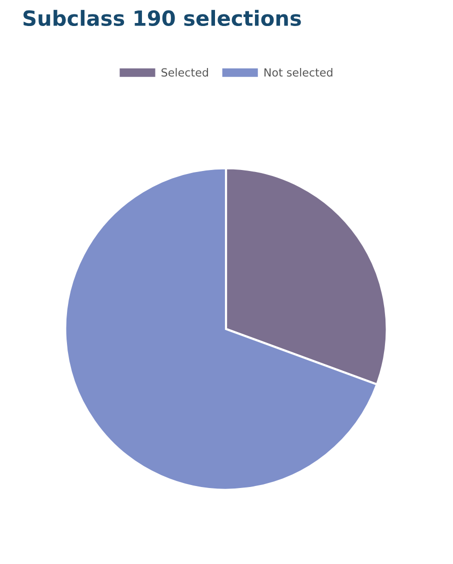 The width and height of the screenshot is (453, 564). Describe the element at coordinates (185, 72) in the screenshot. I see `legend-label: Selected` at that location.